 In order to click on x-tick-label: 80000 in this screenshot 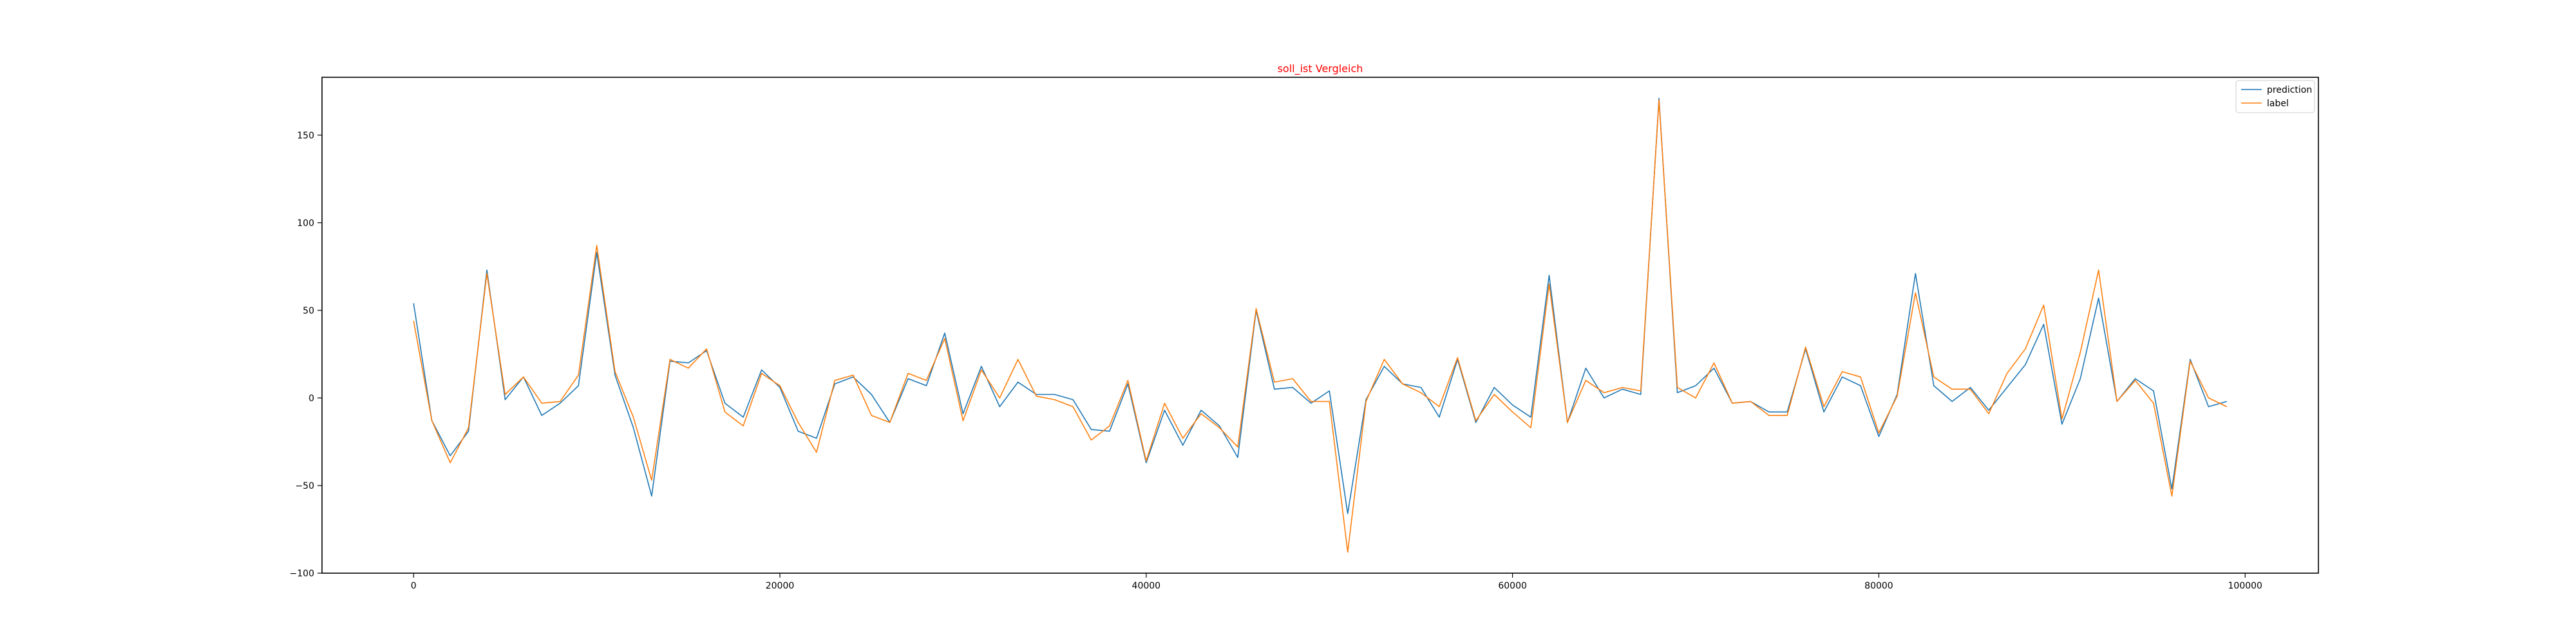, I will do `click(1878, 586)`.